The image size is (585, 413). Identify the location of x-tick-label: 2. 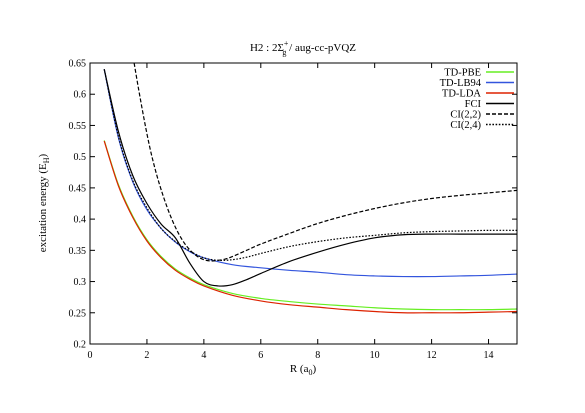
(146, 355).